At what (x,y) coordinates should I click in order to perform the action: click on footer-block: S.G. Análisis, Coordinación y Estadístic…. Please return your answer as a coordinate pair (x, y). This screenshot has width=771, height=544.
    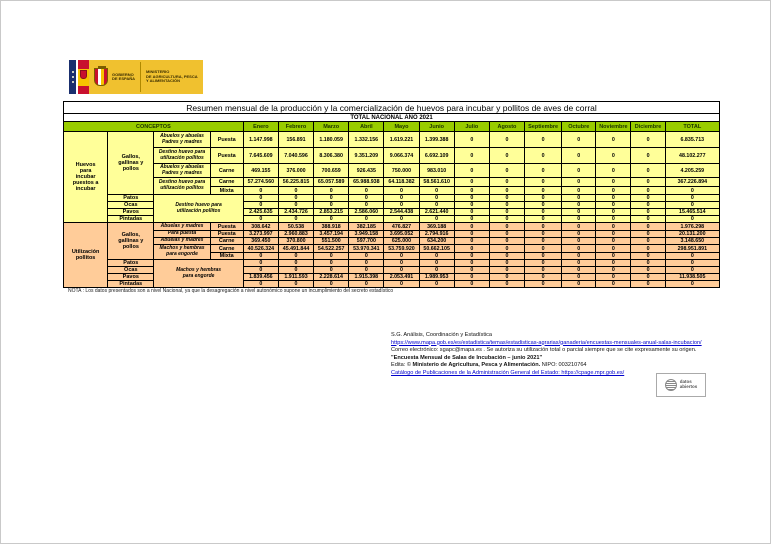
    Looking at the image, I should click on (546, 355).